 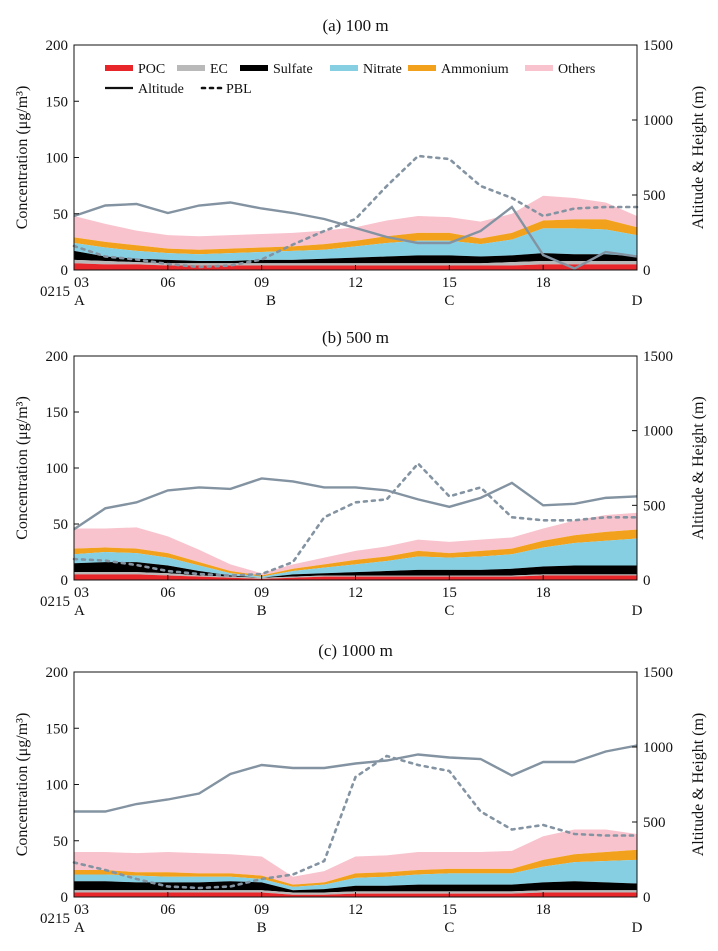 What do you see at coordinates (475, 69) in the screenshot?
I see `legend-label-ammonium: Ammonium` at bounding box center [475, 69].